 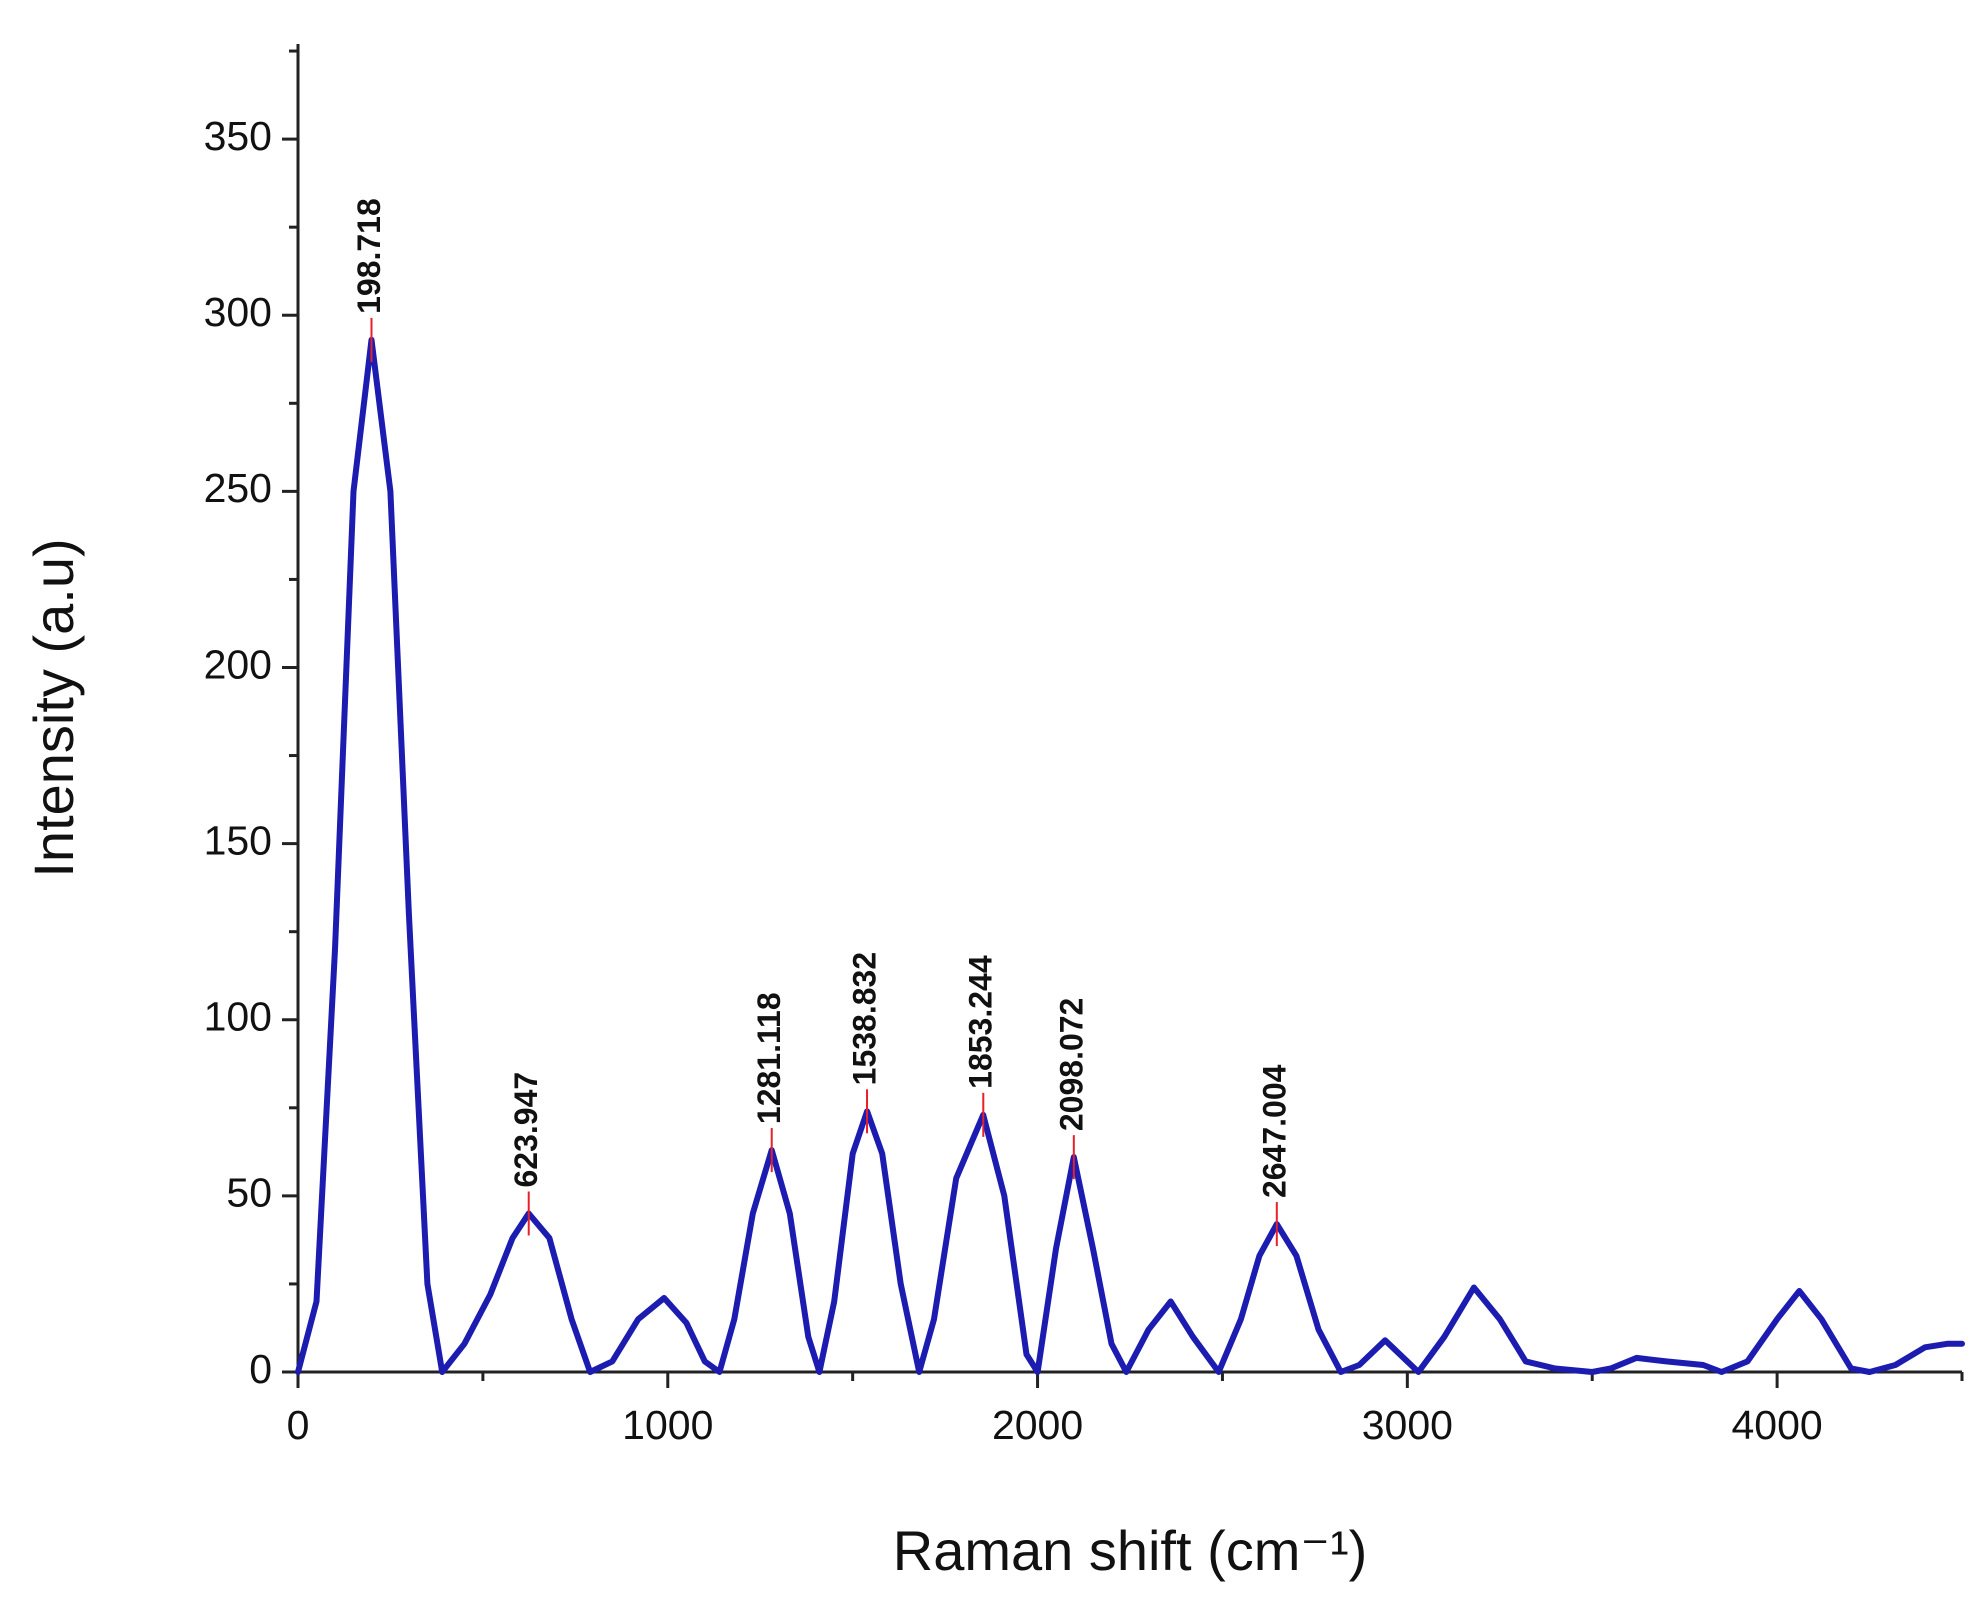 What do you see at coordinates (1274, 1131) in the screenshot?
I see `peak-label: 2647.004` at bounding box center [1274, 1131].